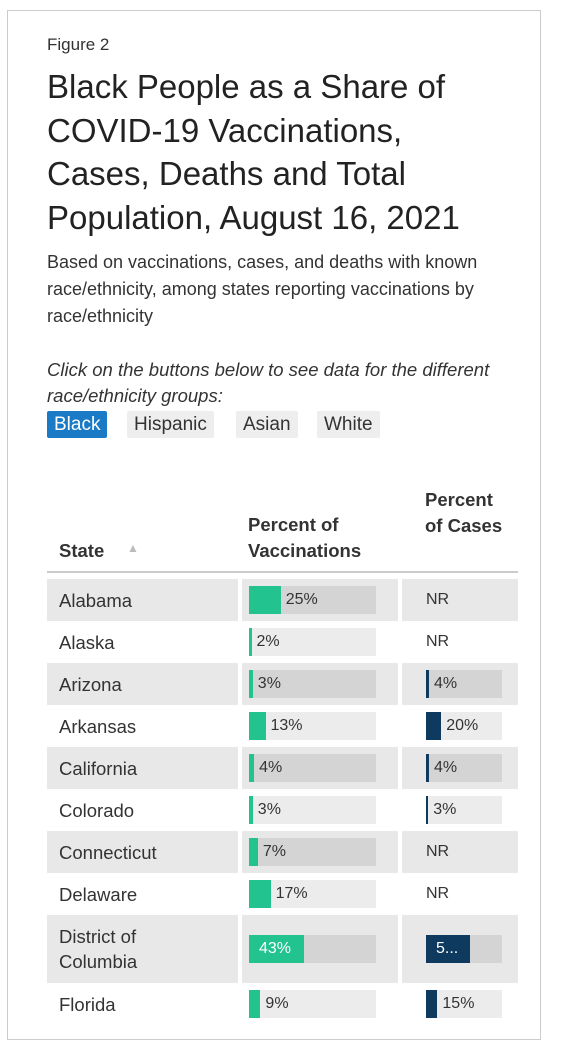 Image resolution: width=565 pixels, height=1040 pixels. Describe the element at coordinates (286, 725) in the screenshot. I see `vaccinations-label: 13%` at that location.